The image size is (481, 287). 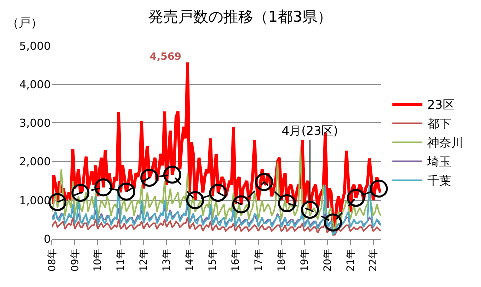 I want to click on x-tick-label: 16年, so click(x=236, y=260).